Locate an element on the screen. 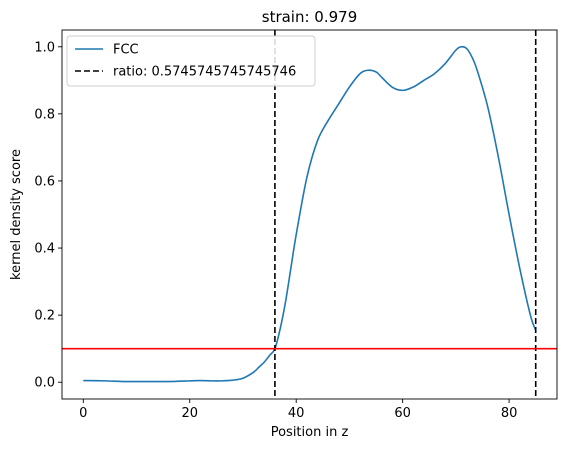 The image size is (567, 453). x-tick-label: 80 is located at coordinates (509, 413).